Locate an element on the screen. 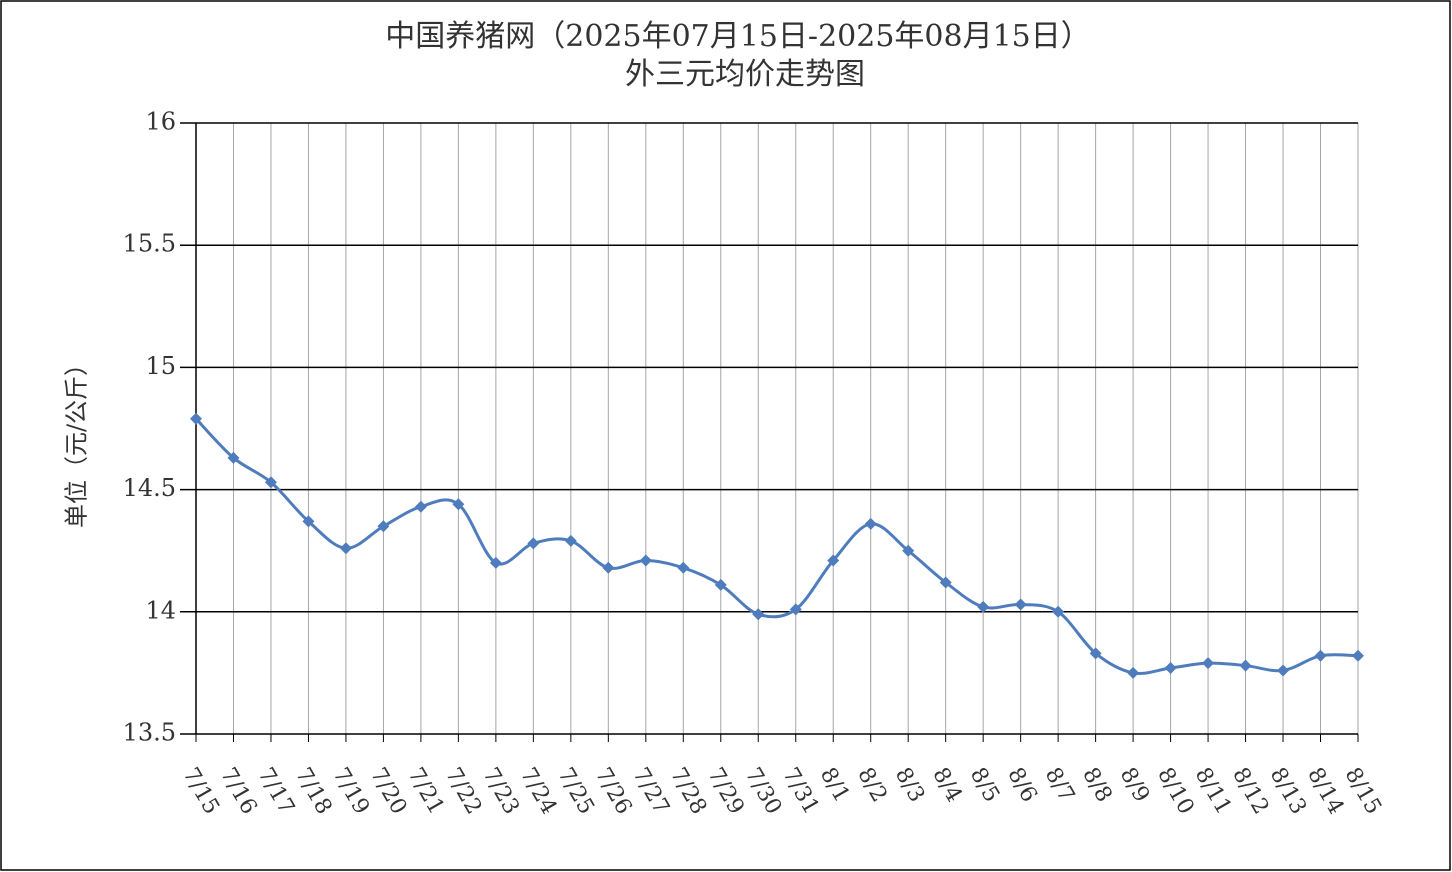 Image resolution: width=1452 pixels, height=872 pixels. y-tick-label: 15 is located at coordinates (160, 366).